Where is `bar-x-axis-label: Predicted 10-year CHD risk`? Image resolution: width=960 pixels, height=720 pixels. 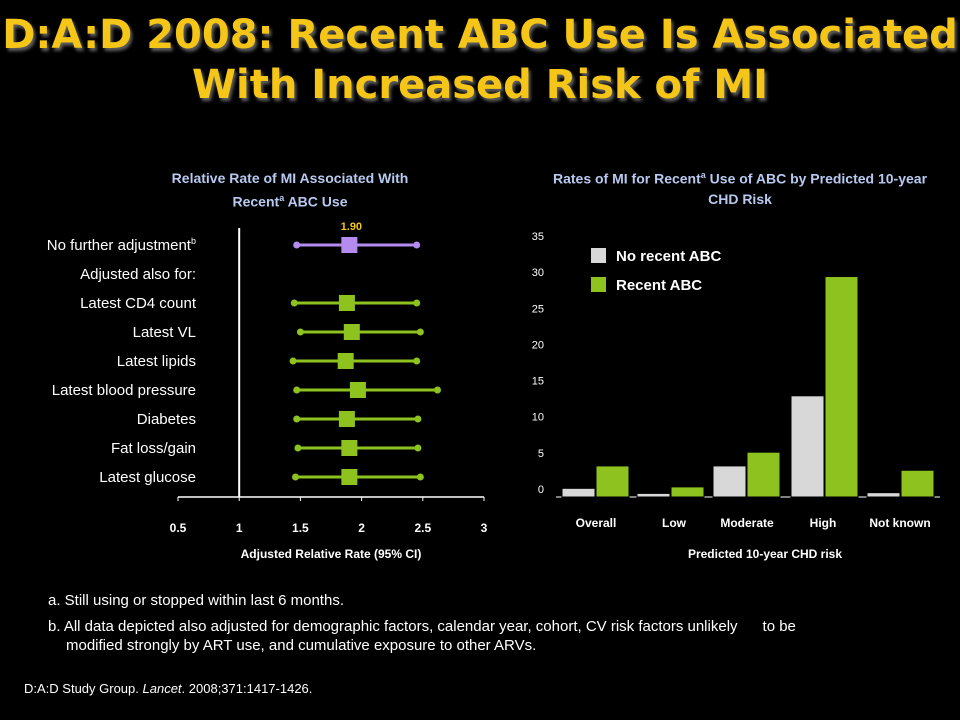
bar-x-axis-label: Predicted 10-year CHD risk is located at coordinates (765, 554).